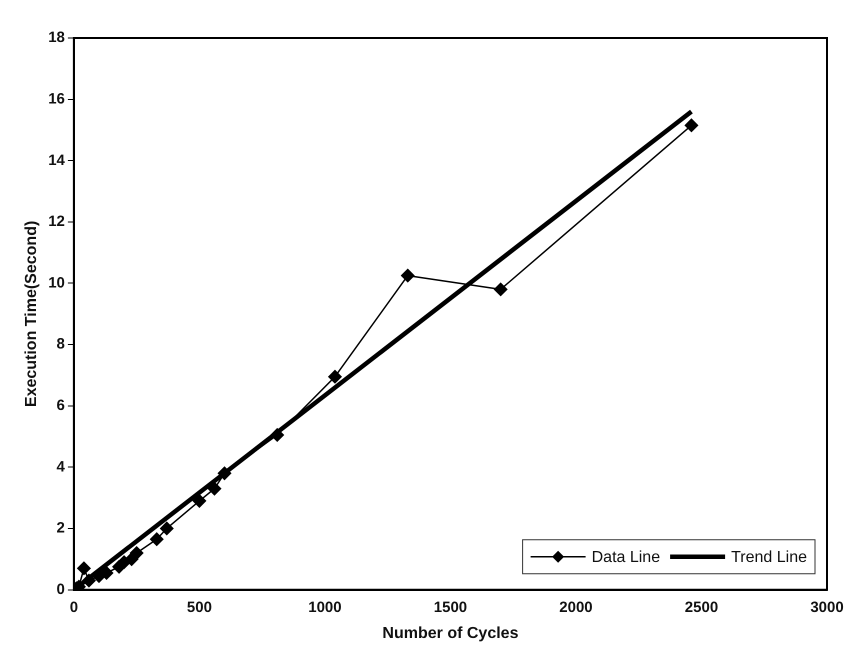 The width and height of the screenshot is (865, 663). Describe the element at coordinates (56, 37) in the screenshot. I see `y-tick-label: 18` at that location.